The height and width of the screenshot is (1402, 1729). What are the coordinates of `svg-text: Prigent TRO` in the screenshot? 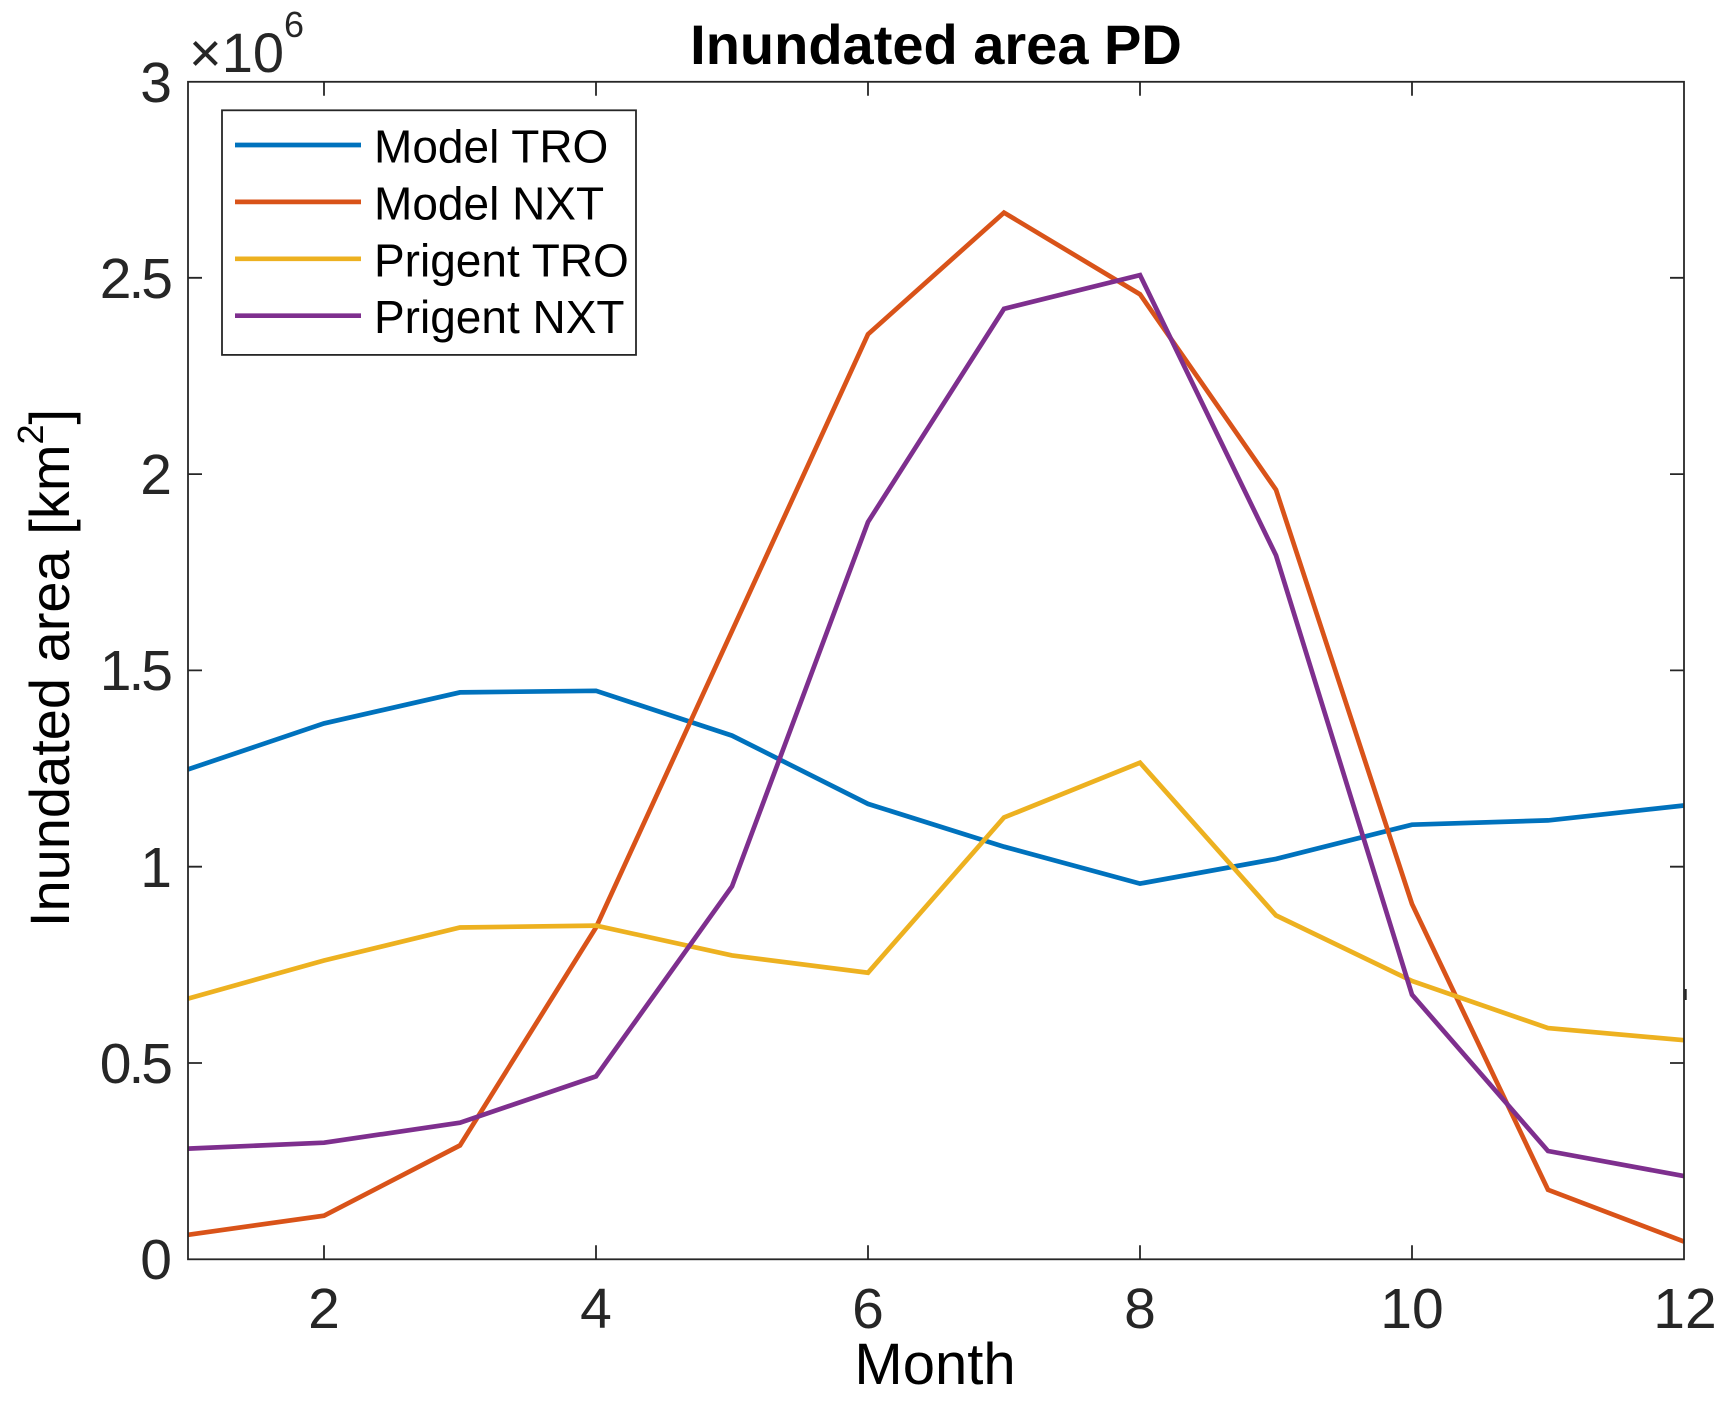 It's located at (501, 261).